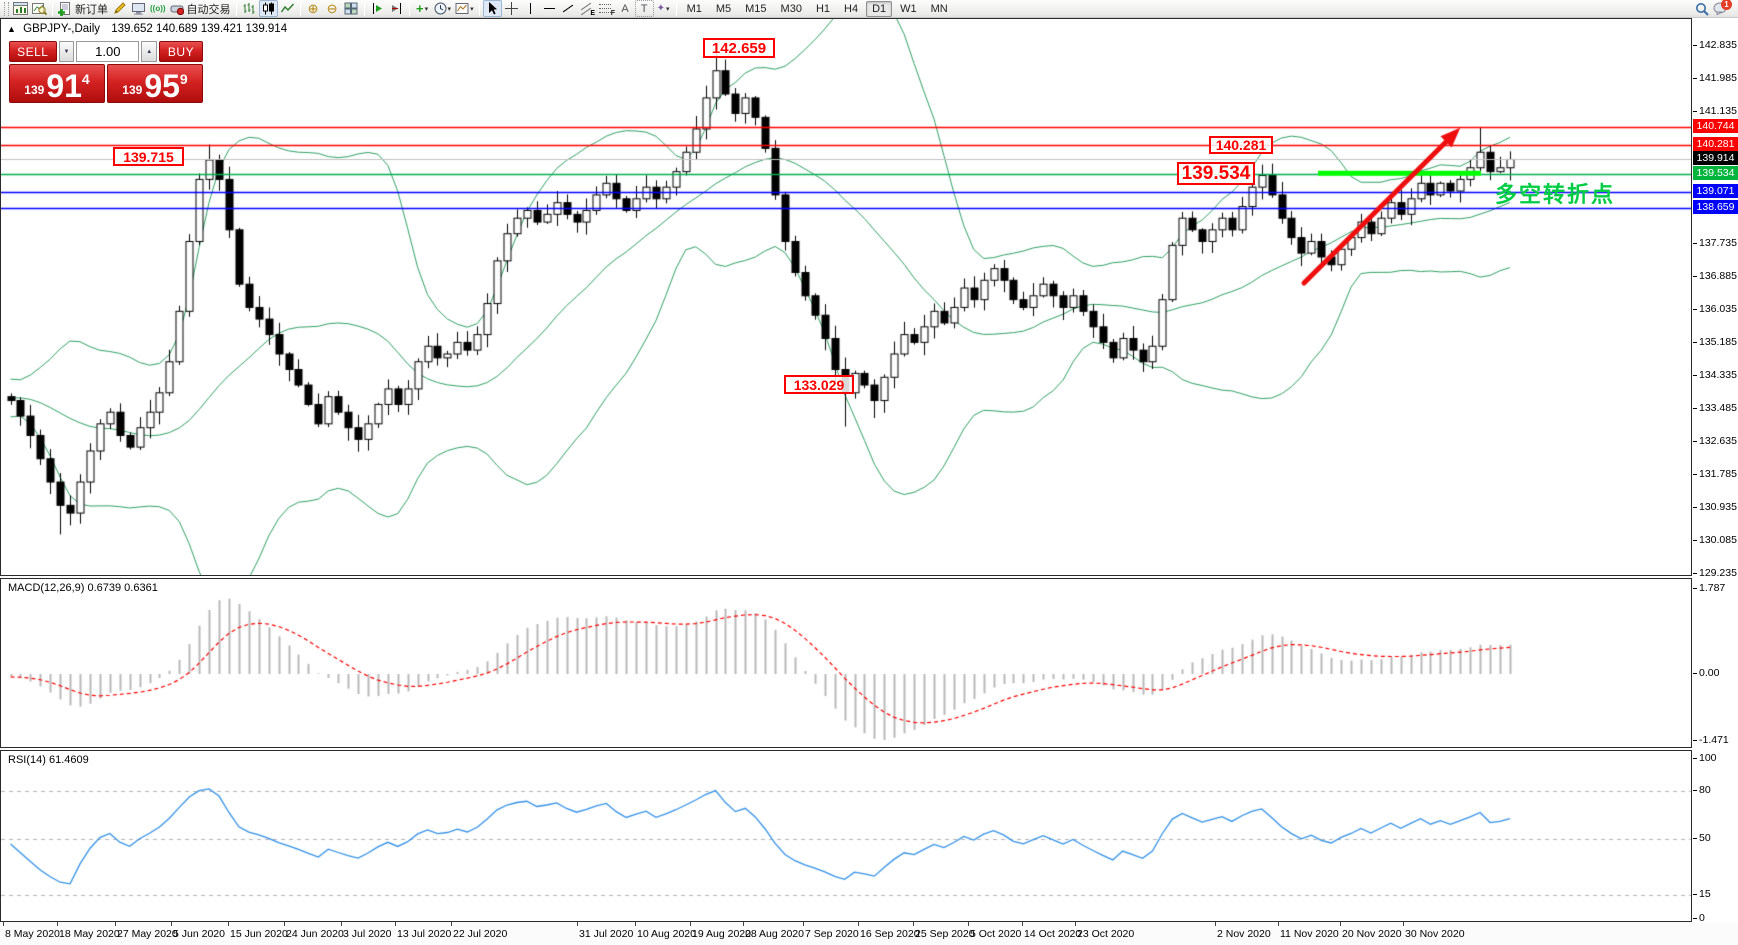  What do you see at coordinates (530, 8) in the screenshot?
I see `vertical-line-icon` at bounding box center [530, 8].